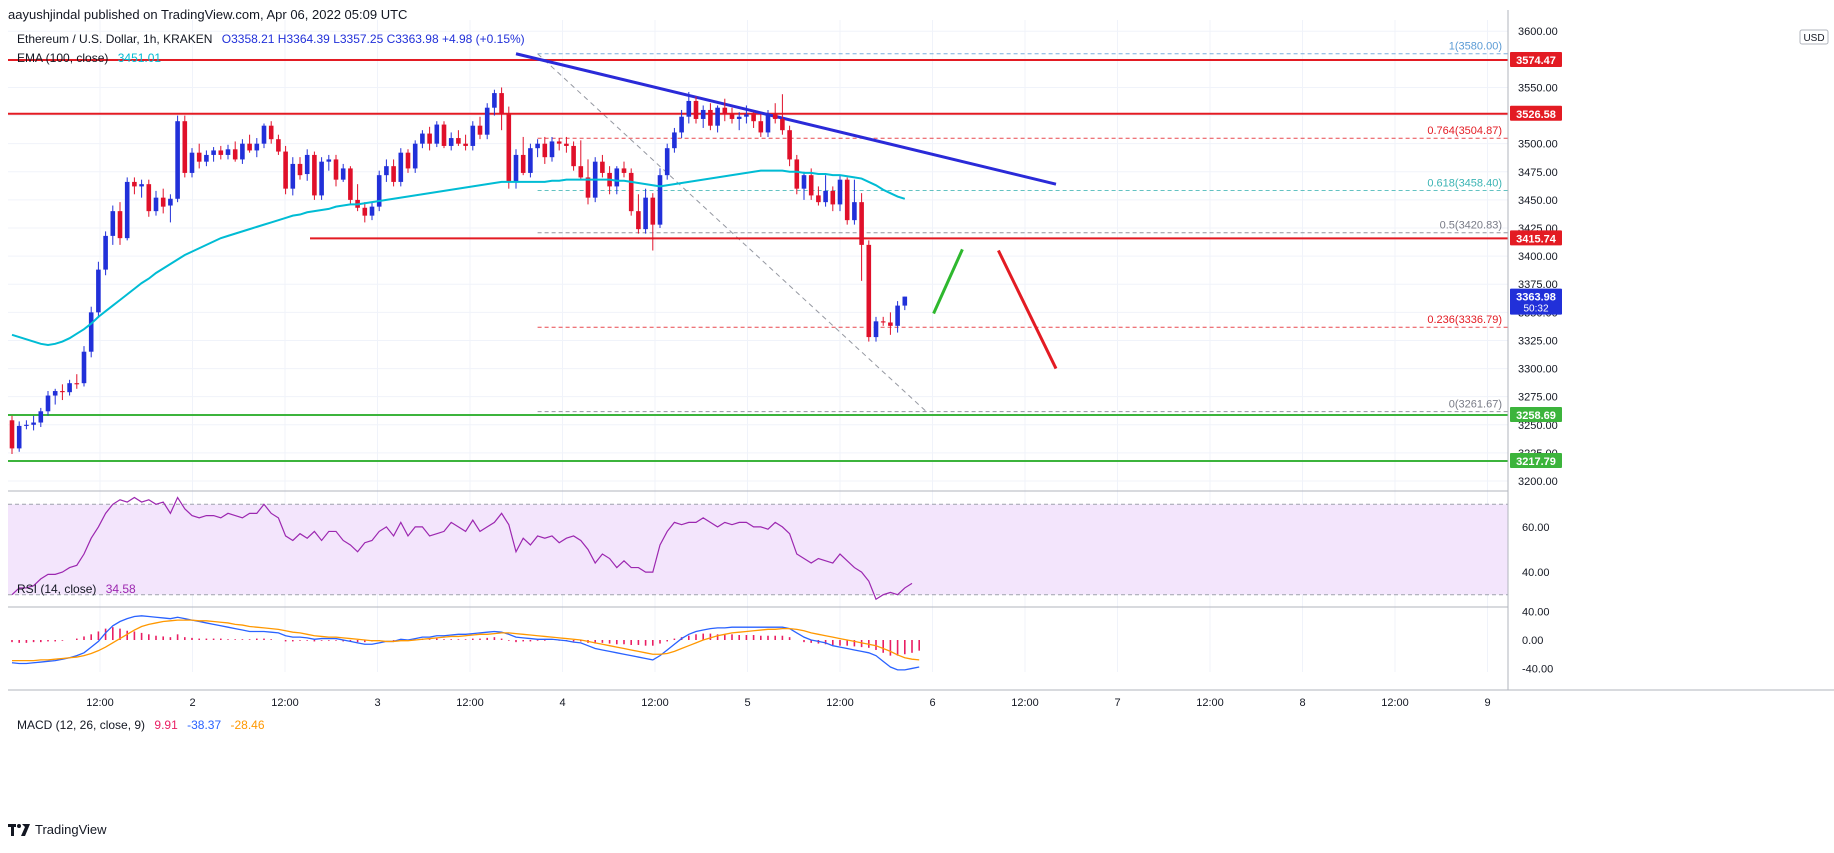 This screenshot has height=853, width=1834. What do you see at coordinates (89, 58) in the screenshot?
I see `ema-legend: EMA (100, close) 3451.01` at bounding box center [89, 58].